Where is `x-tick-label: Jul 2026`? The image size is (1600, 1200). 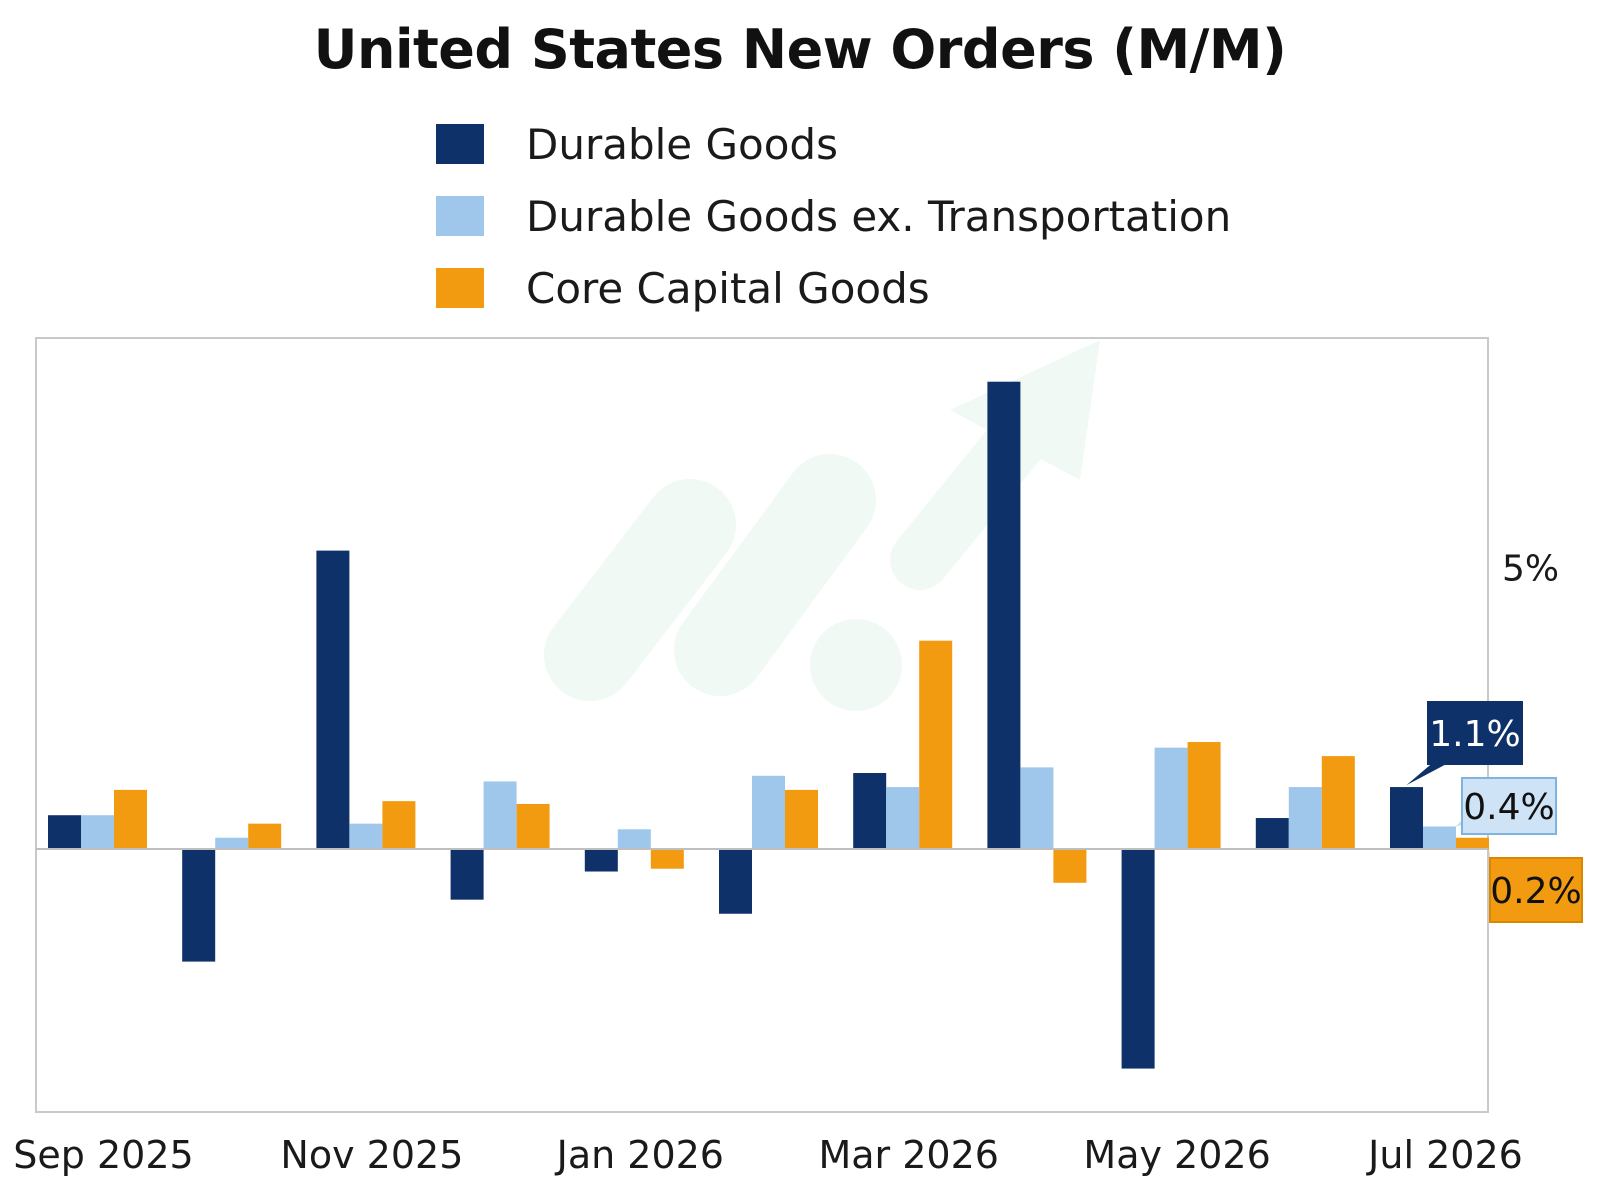
x-tick-label: Jul 2026 is located at coordinates (1444, 1155).